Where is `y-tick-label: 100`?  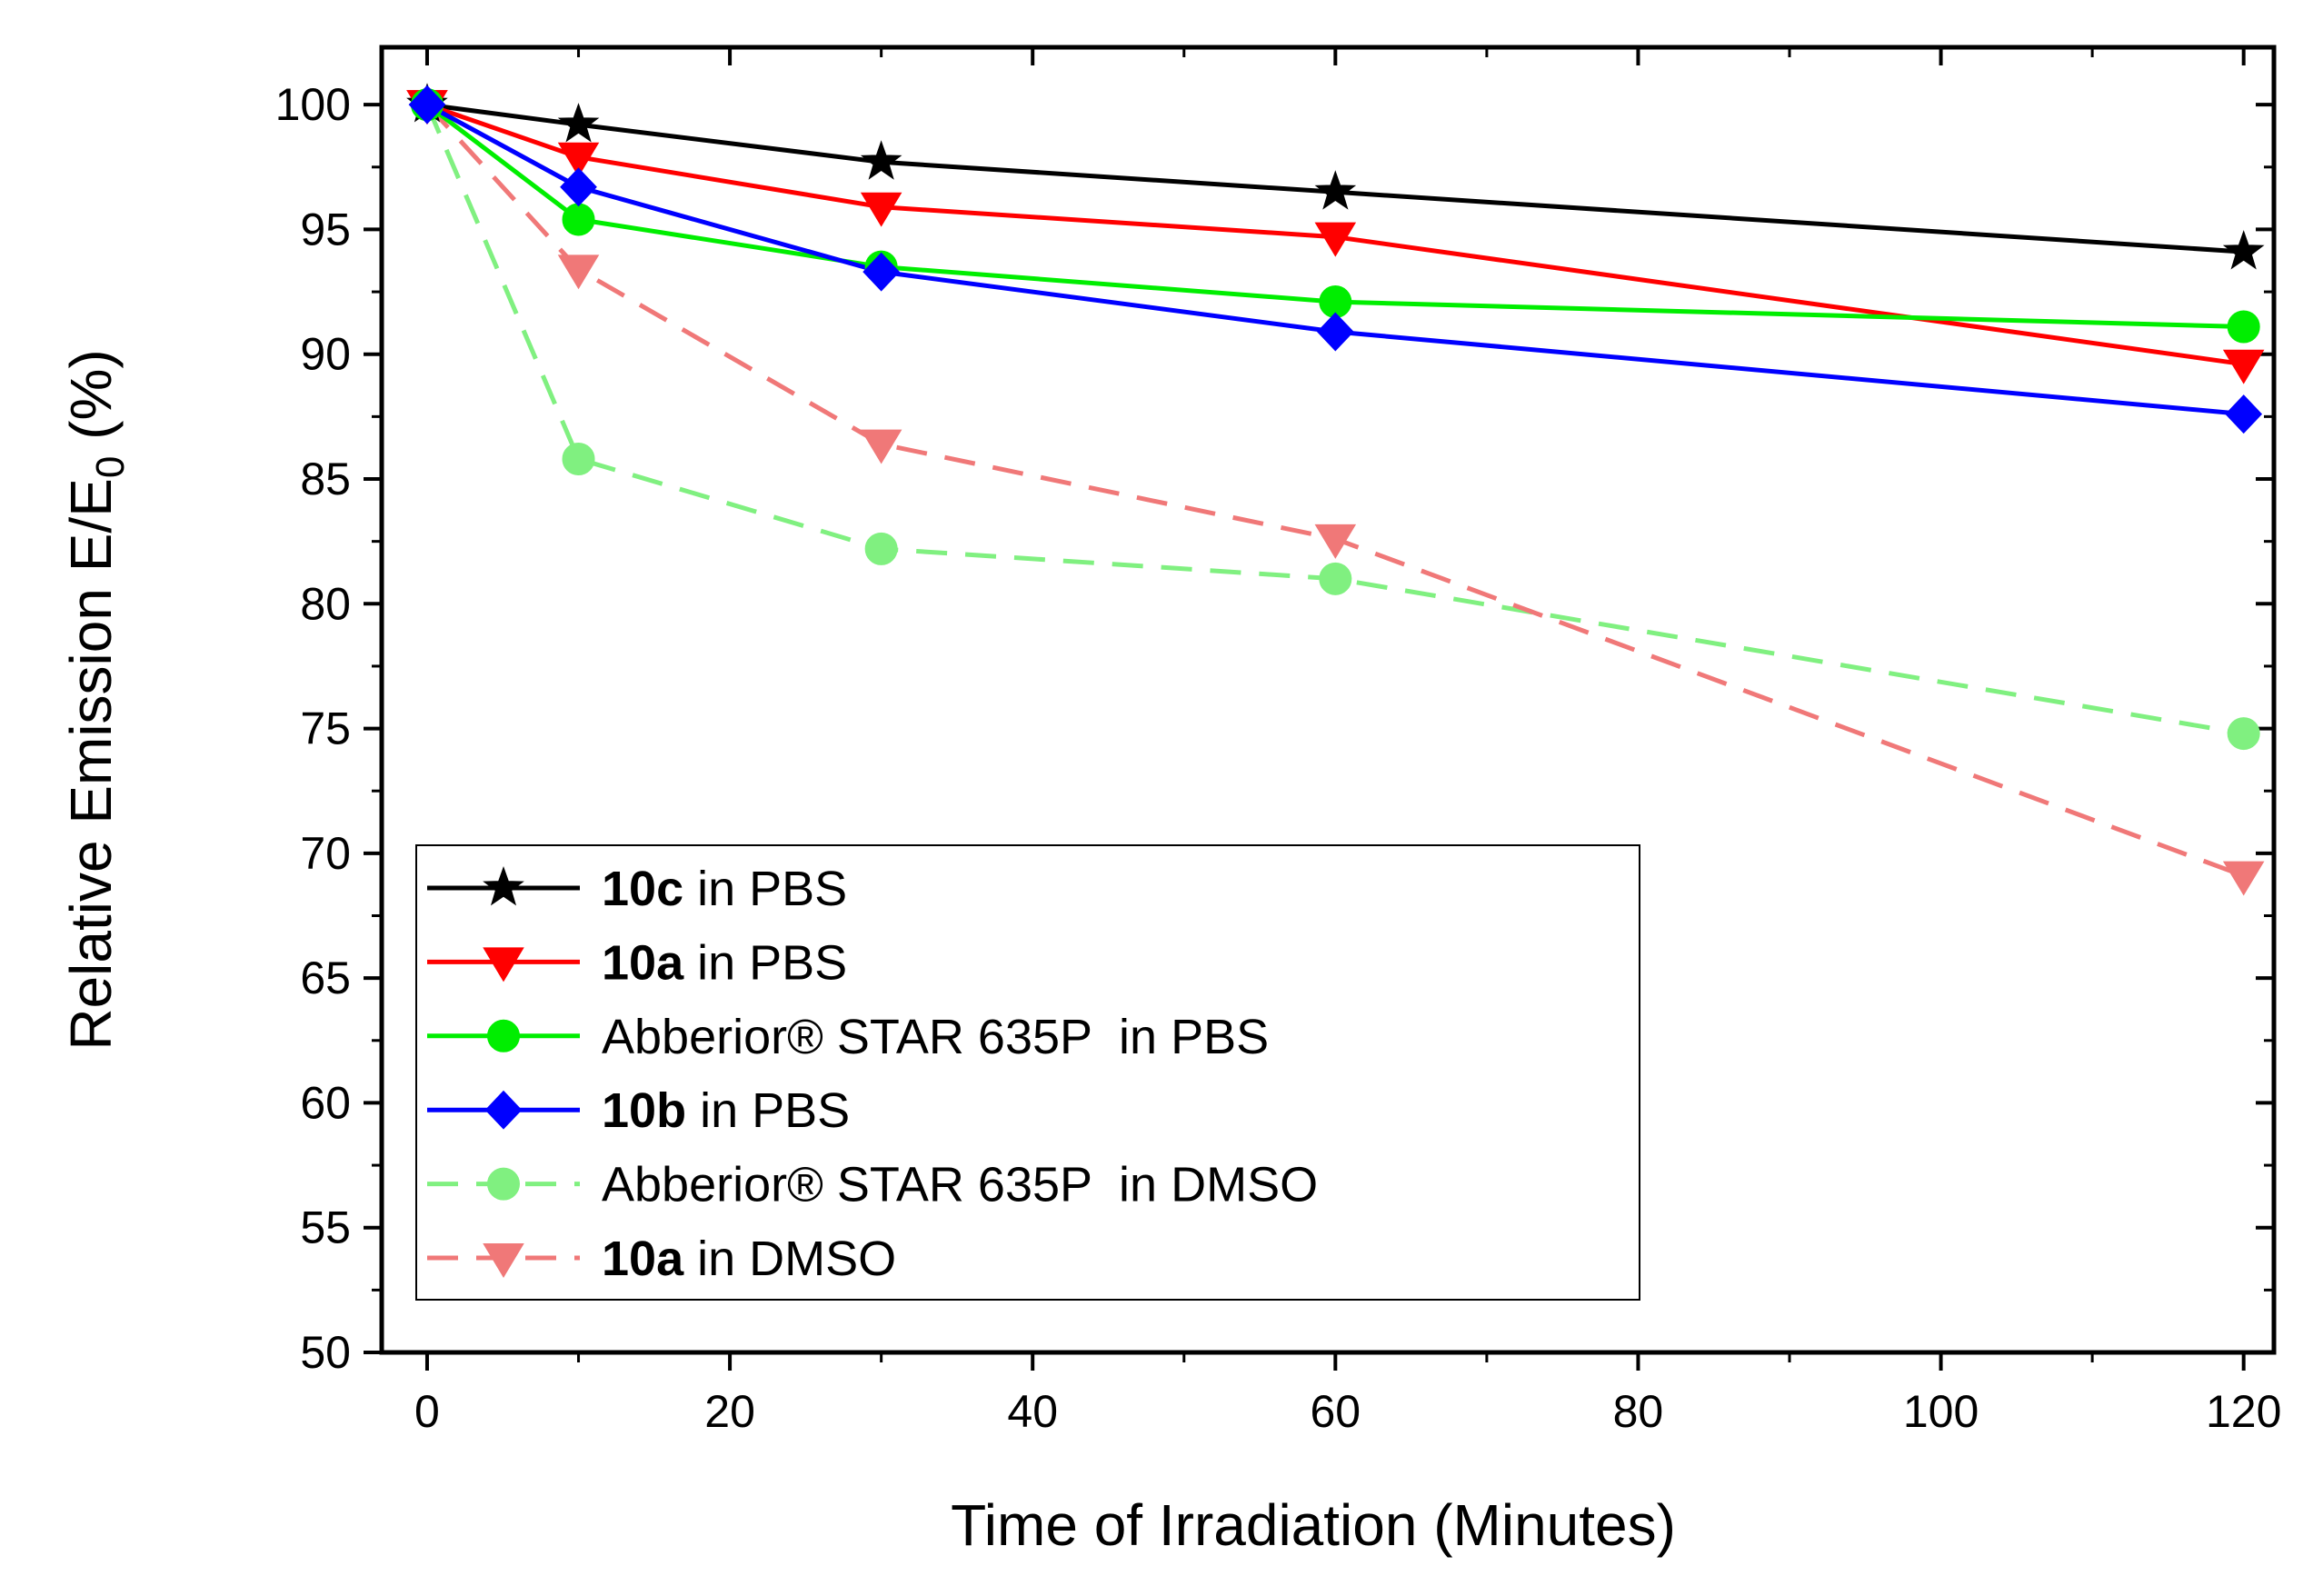
y-tick-label: 100 is located at coordinates (313, 104).